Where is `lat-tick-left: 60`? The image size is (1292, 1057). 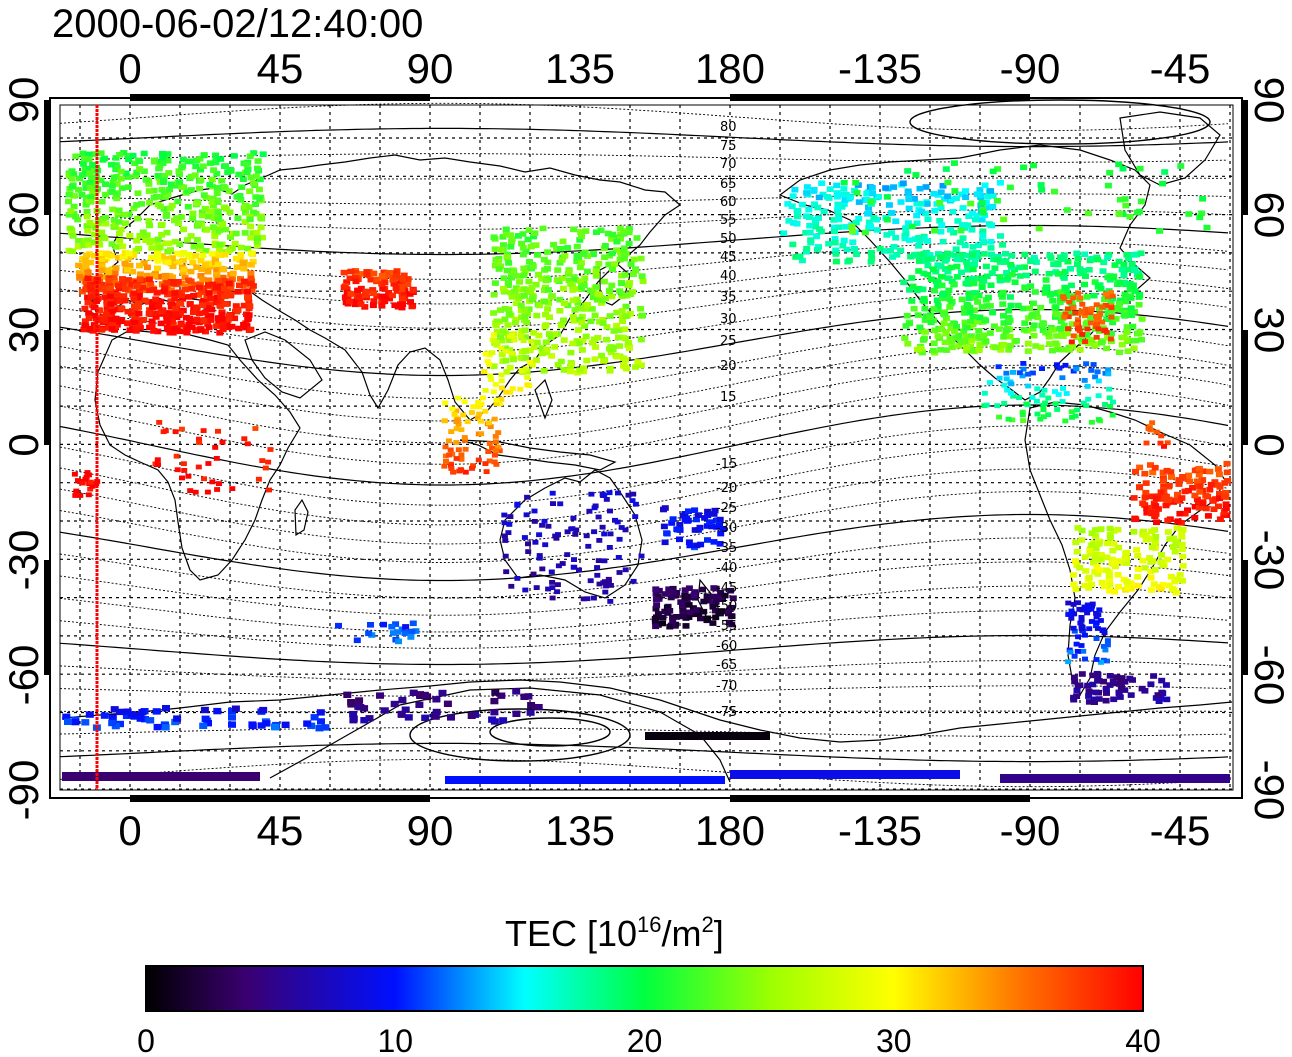 lat-tick-left: 60 is located at coordinates (23, 215).